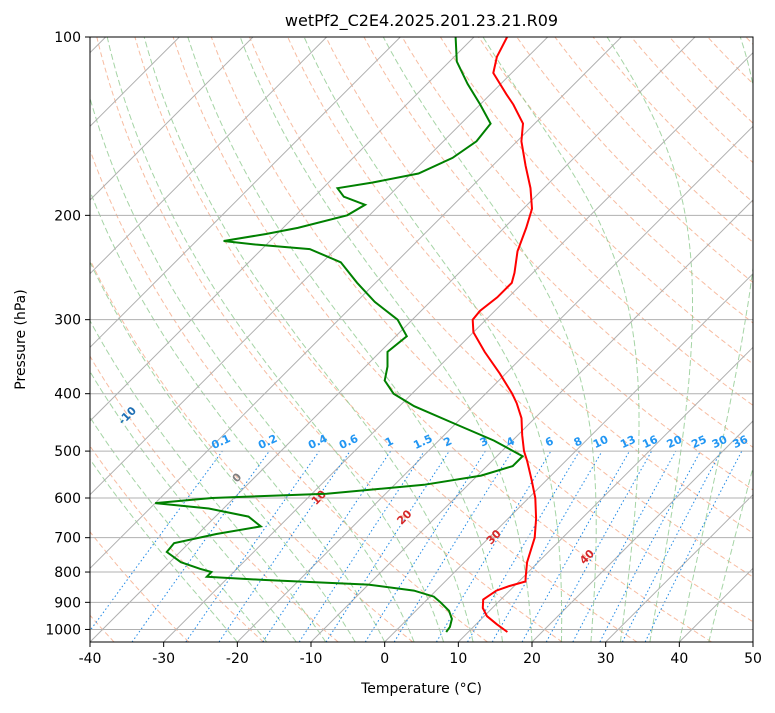 This screenshot has height=713, width=775. I want to click on x-tick-label: 40, so click(679, 659).